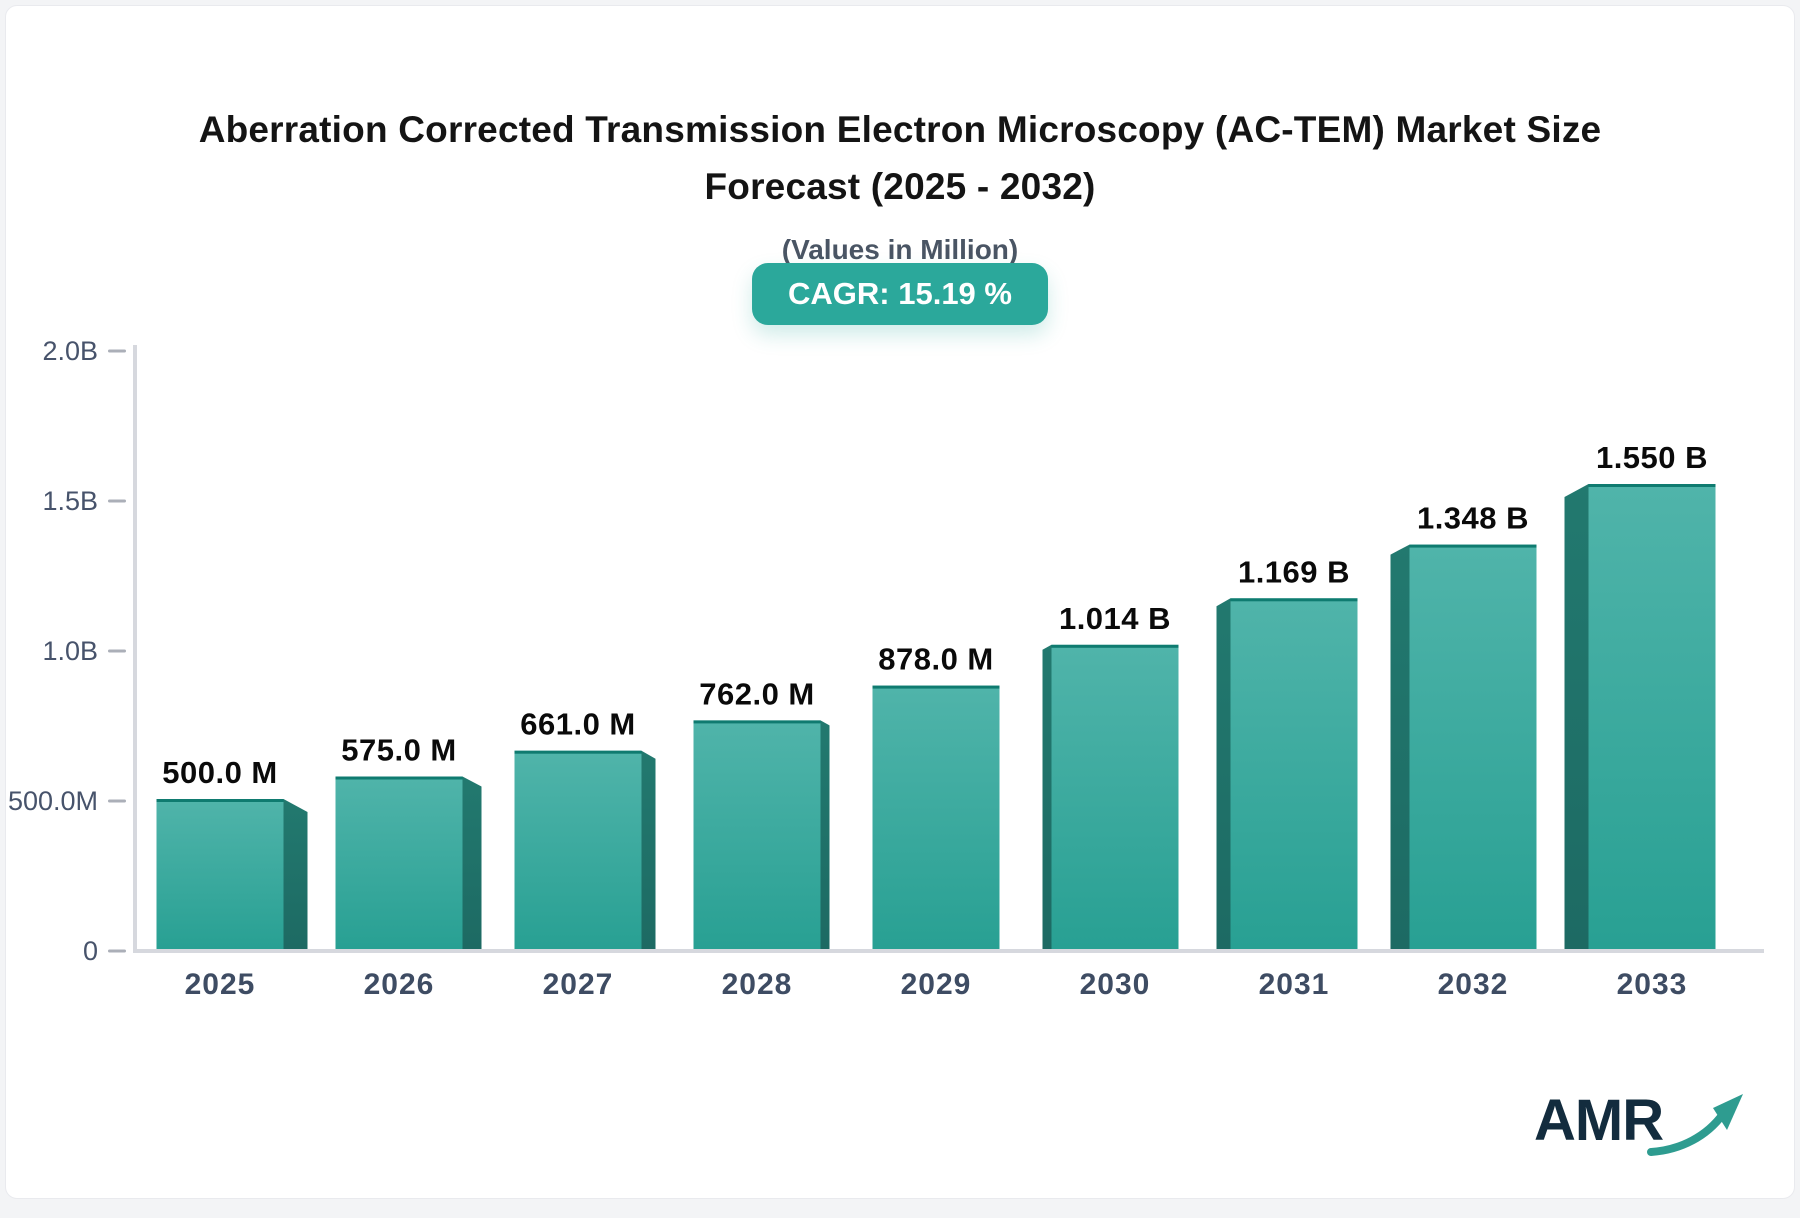  Describe the element at coordinates (900, 249) in the screenshot. I see `chart-subtitle: (Values in Million)` at that location.